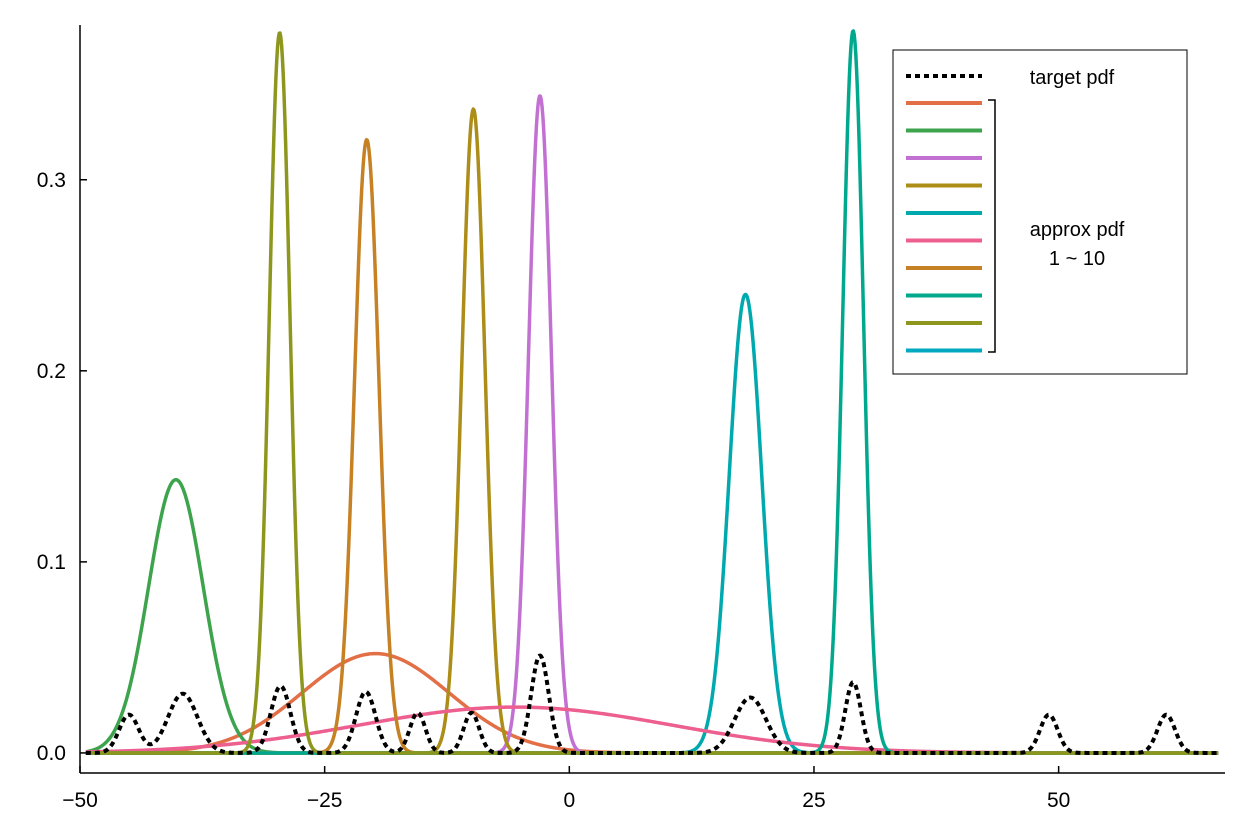 The height and width of the screenshot is (834, 1250). Describe the element at coordinates (51, 180) in the screenshot. I see `y-tick-label: 0.3` at that location.